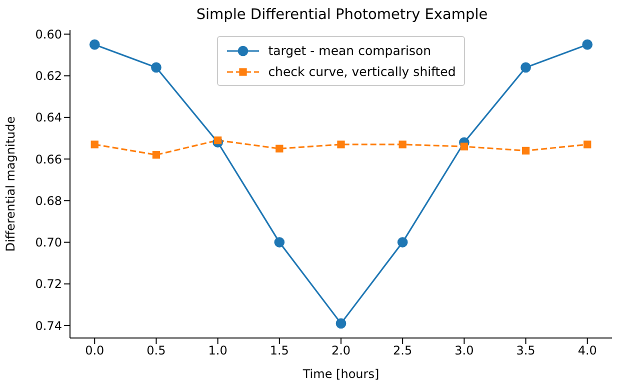 The height and width of the screenshot is (391, 622). Describe the element at coordinates (341, 374) in the screenshot. I see `x-axis-title: Time [hours]` at that location.